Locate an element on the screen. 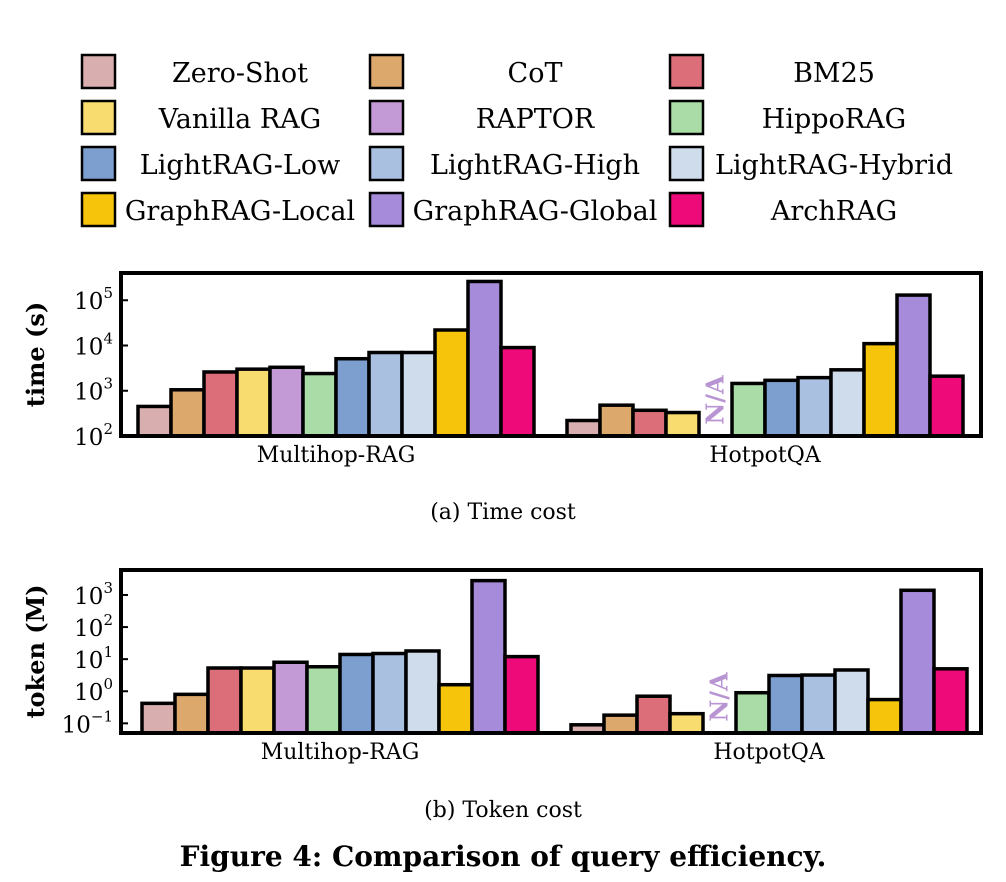  legend-item: Zero-Shot is located at coordinates (194, 71).